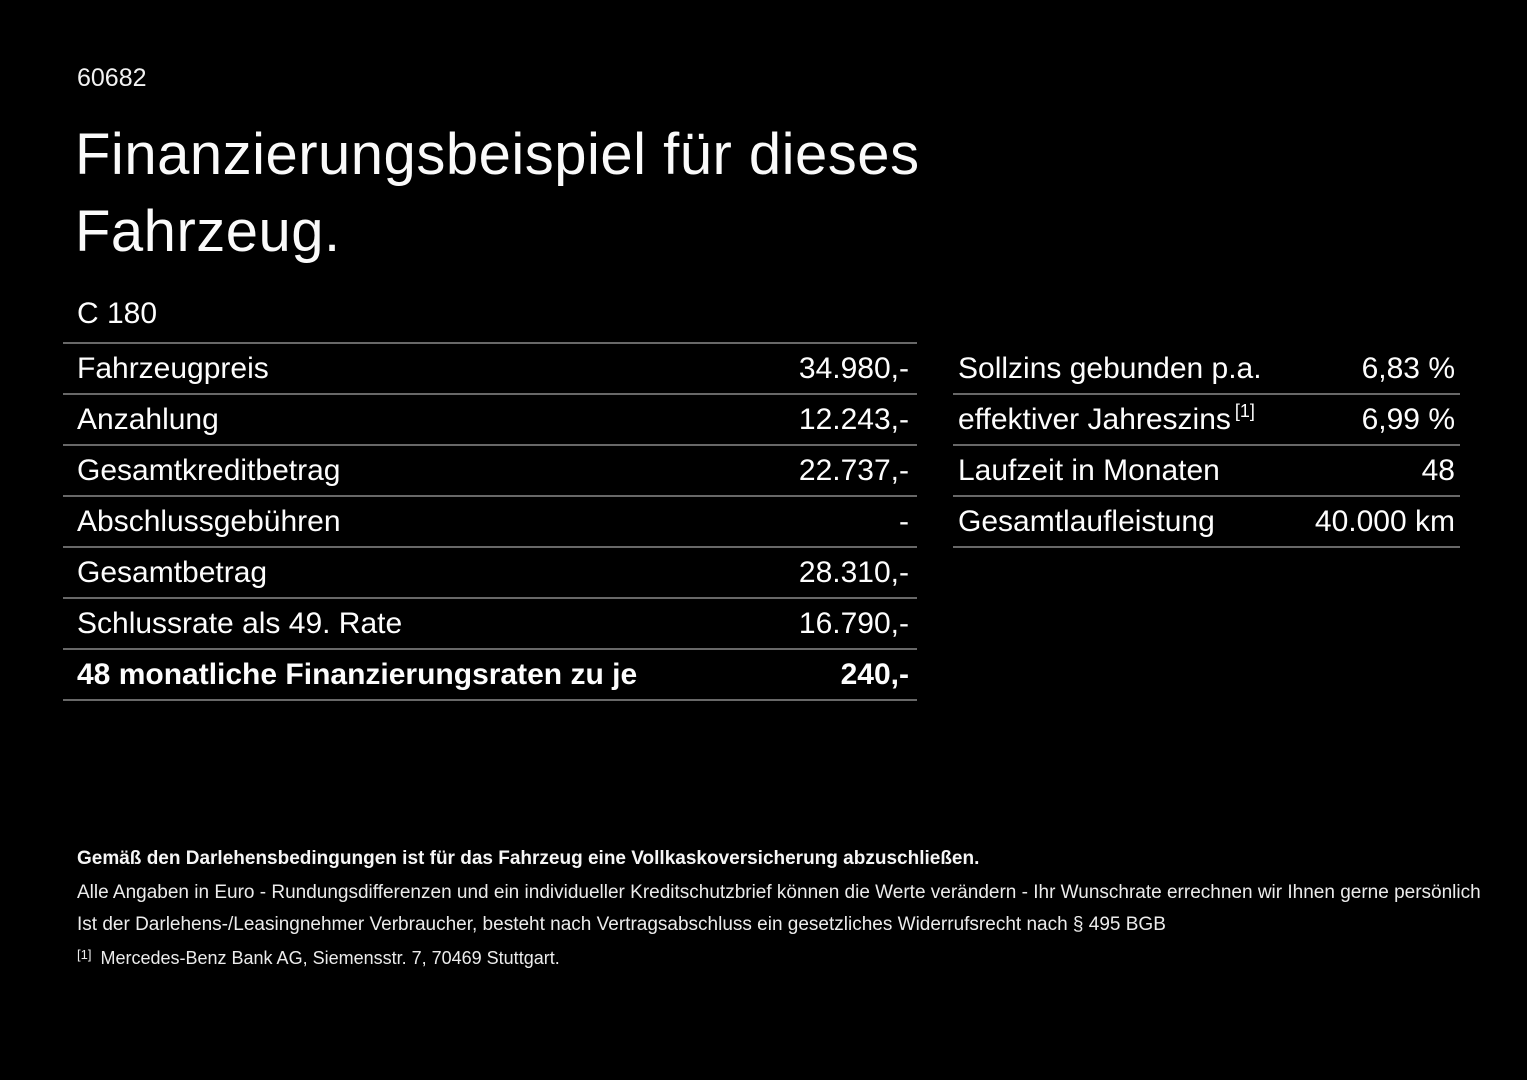  Describe the element at coordinates (357, 674) in the screenshot. I see `row-label: 48 monatliche Finanzierungsraten zu je` at that location.